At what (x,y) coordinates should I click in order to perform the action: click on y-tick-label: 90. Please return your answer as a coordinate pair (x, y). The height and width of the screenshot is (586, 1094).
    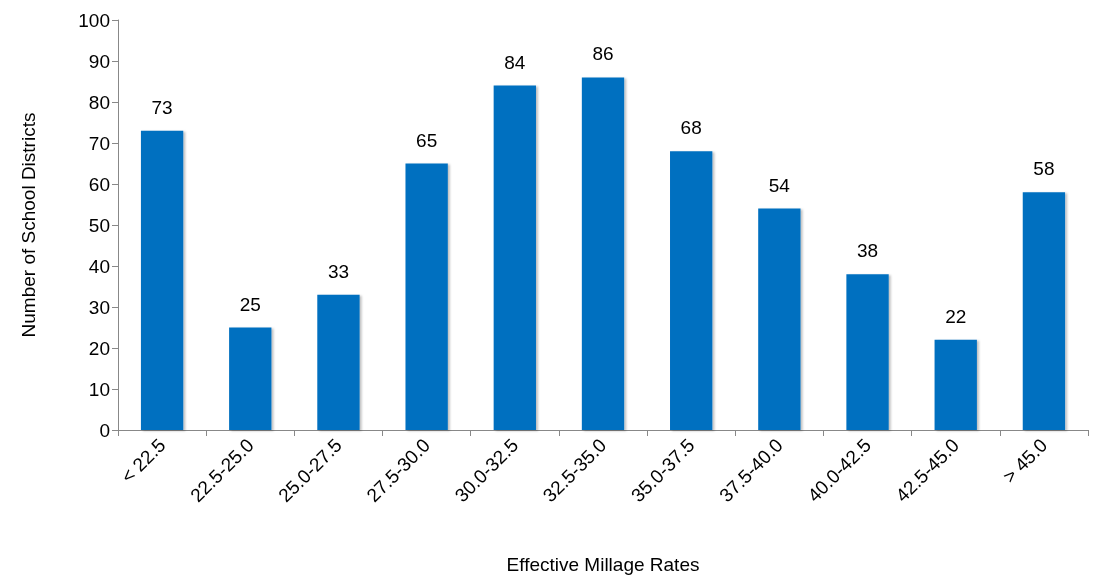
    Looking at the image, I should click on (99, 61).